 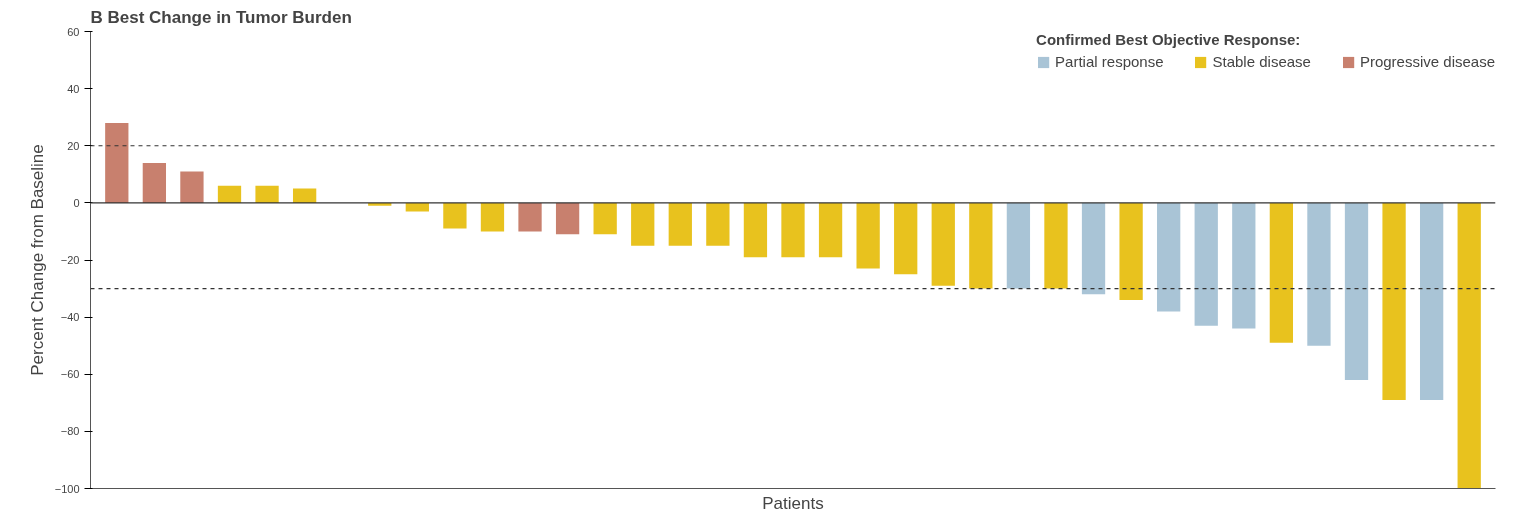 I want to click on y-tick-label: −60, so click(x=70, y=374).